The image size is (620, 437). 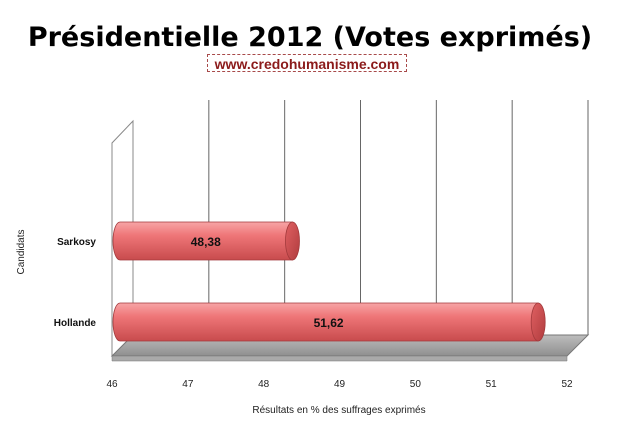 What do you see at coordinates (307, 63) in the screenshot?
I see `chart-subtitle-url: www.credohumanisme.com` at bounding box center [307, 63].